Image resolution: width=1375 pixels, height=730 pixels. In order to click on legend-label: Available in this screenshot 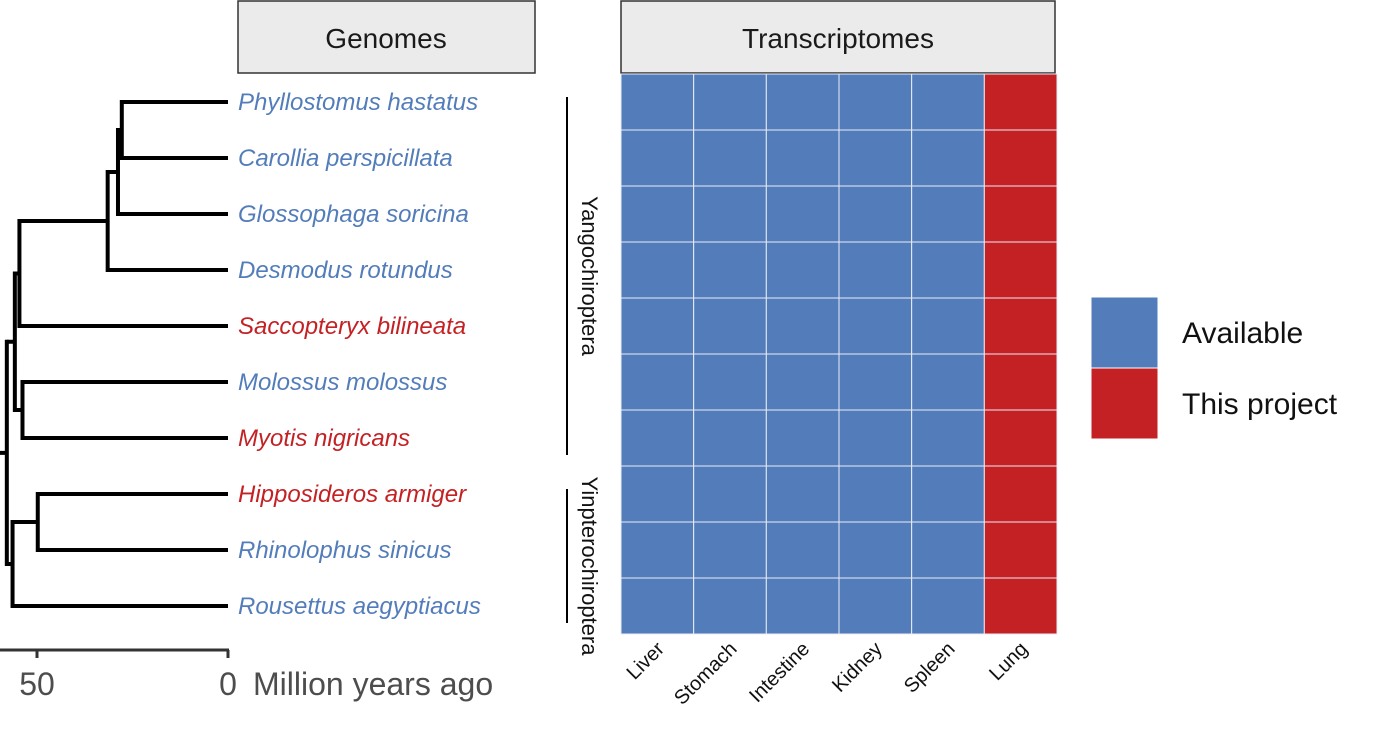, I will do `click(1242, 333)`.